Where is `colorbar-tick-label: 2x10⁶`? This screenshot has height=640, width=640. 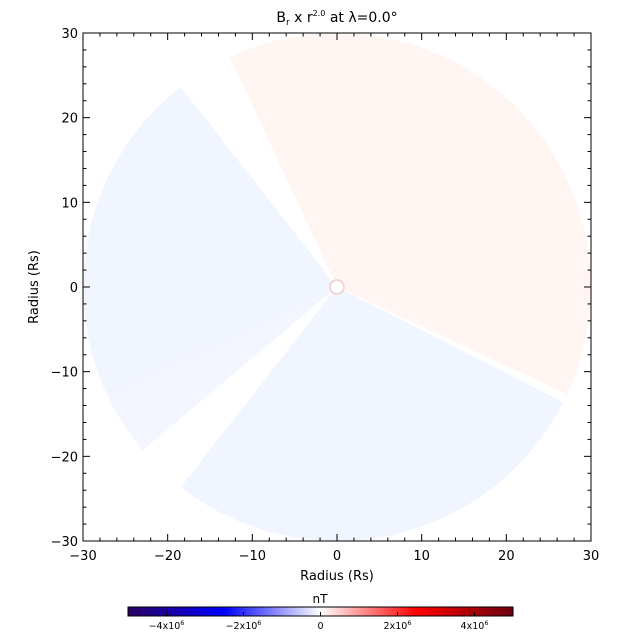
colorbar-tick-label: 2x10⁶ is located at coordinates (398, 625).